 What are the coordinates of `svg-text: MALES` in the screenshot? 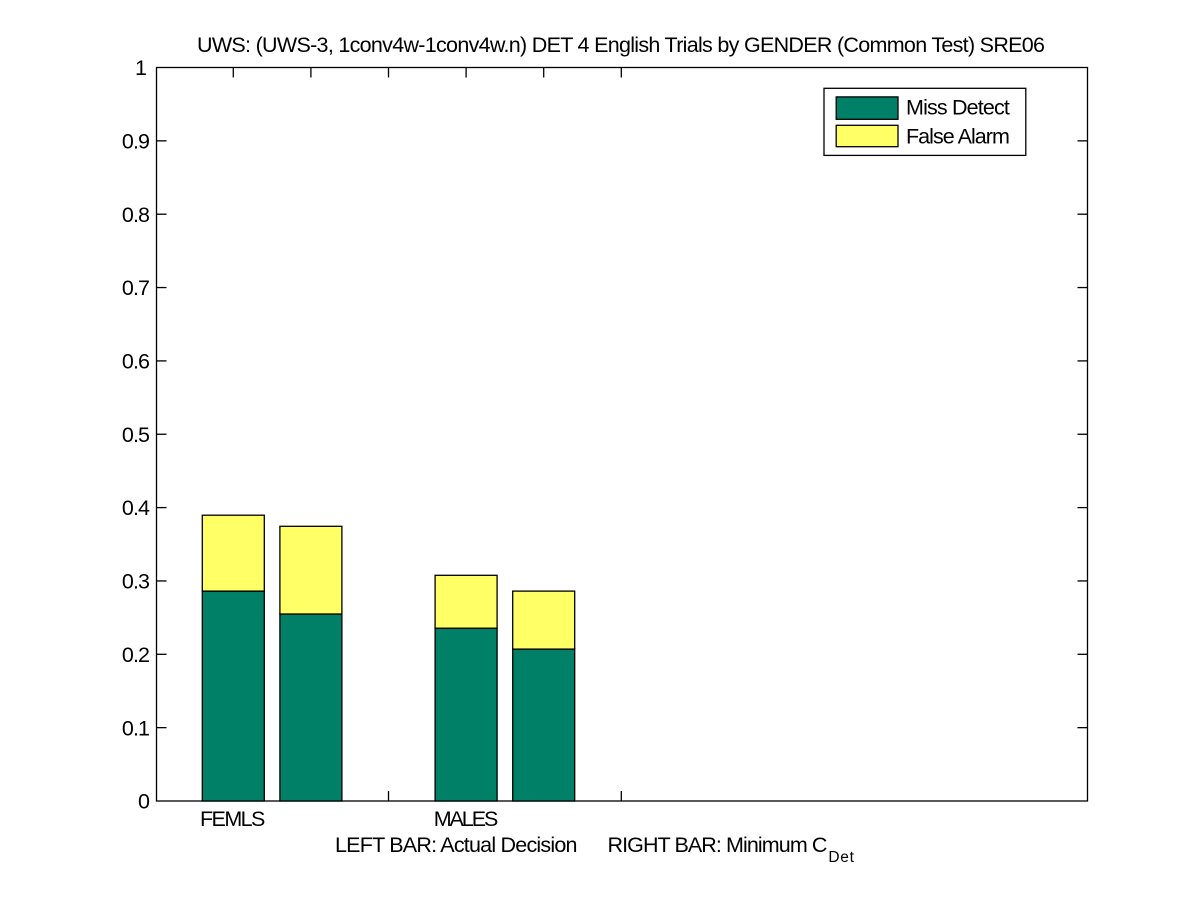 It's located at (466, 819).